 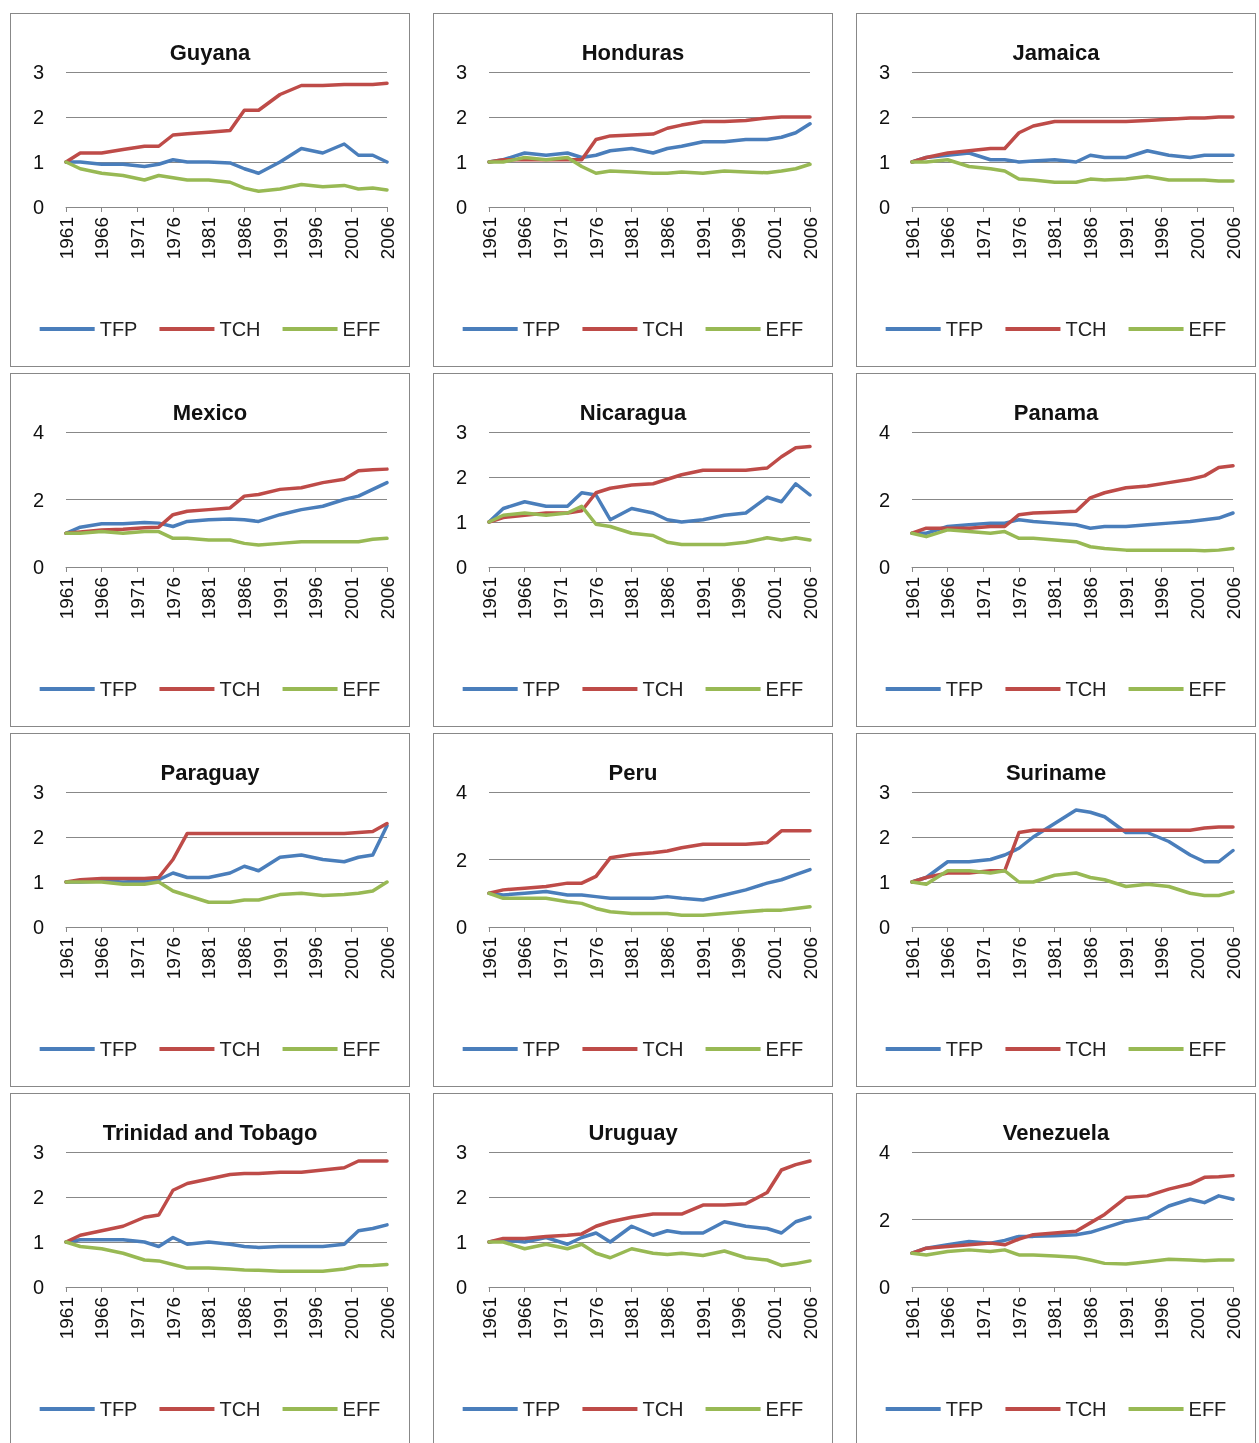 I want to click on chart-title: Peru, so click(x=633, y=772).